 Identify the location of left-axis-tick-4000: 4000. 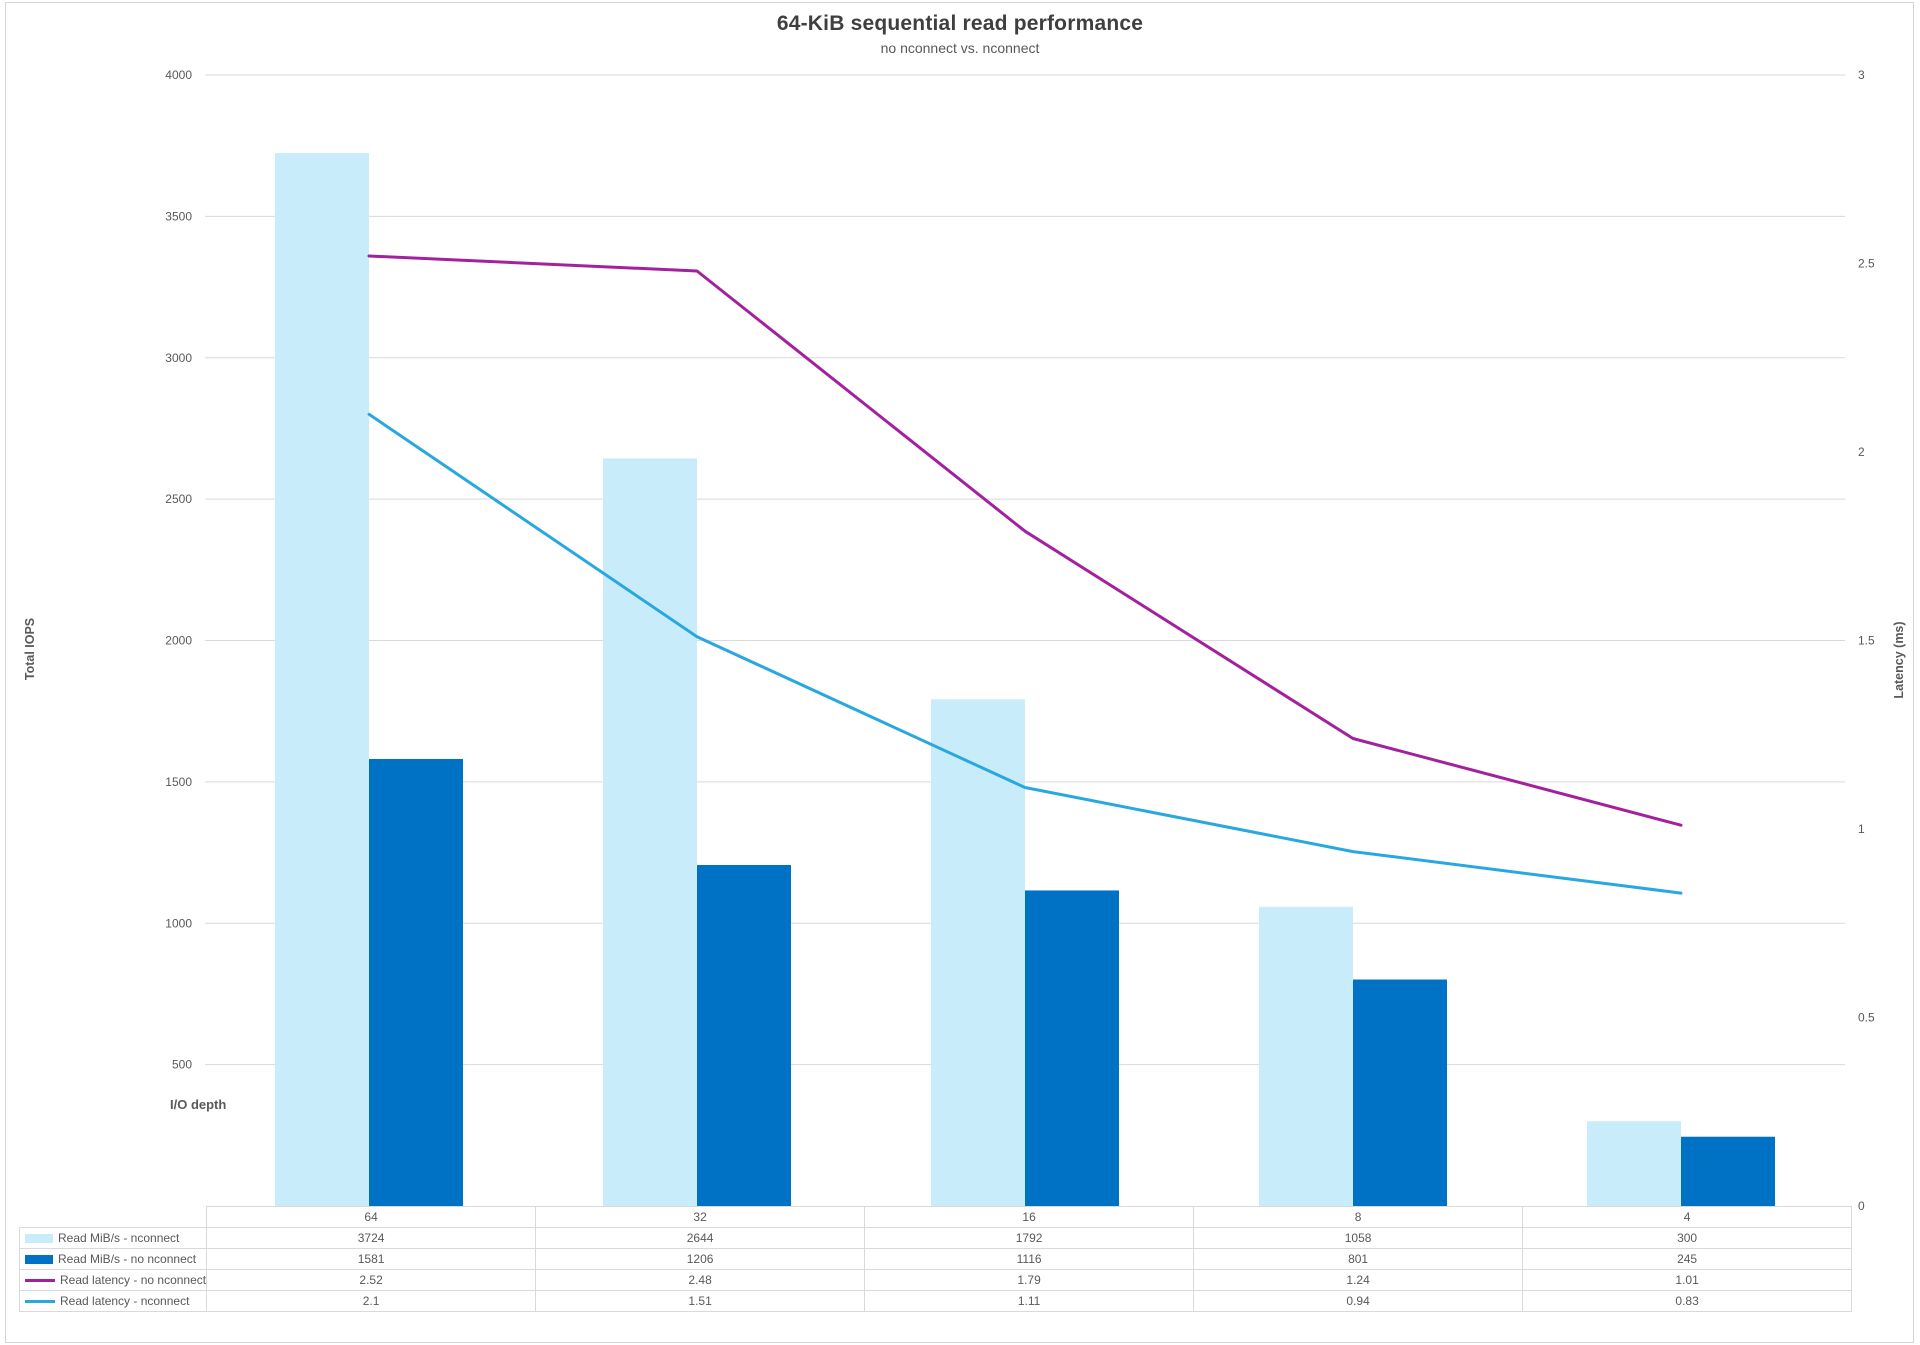
(178, 75).